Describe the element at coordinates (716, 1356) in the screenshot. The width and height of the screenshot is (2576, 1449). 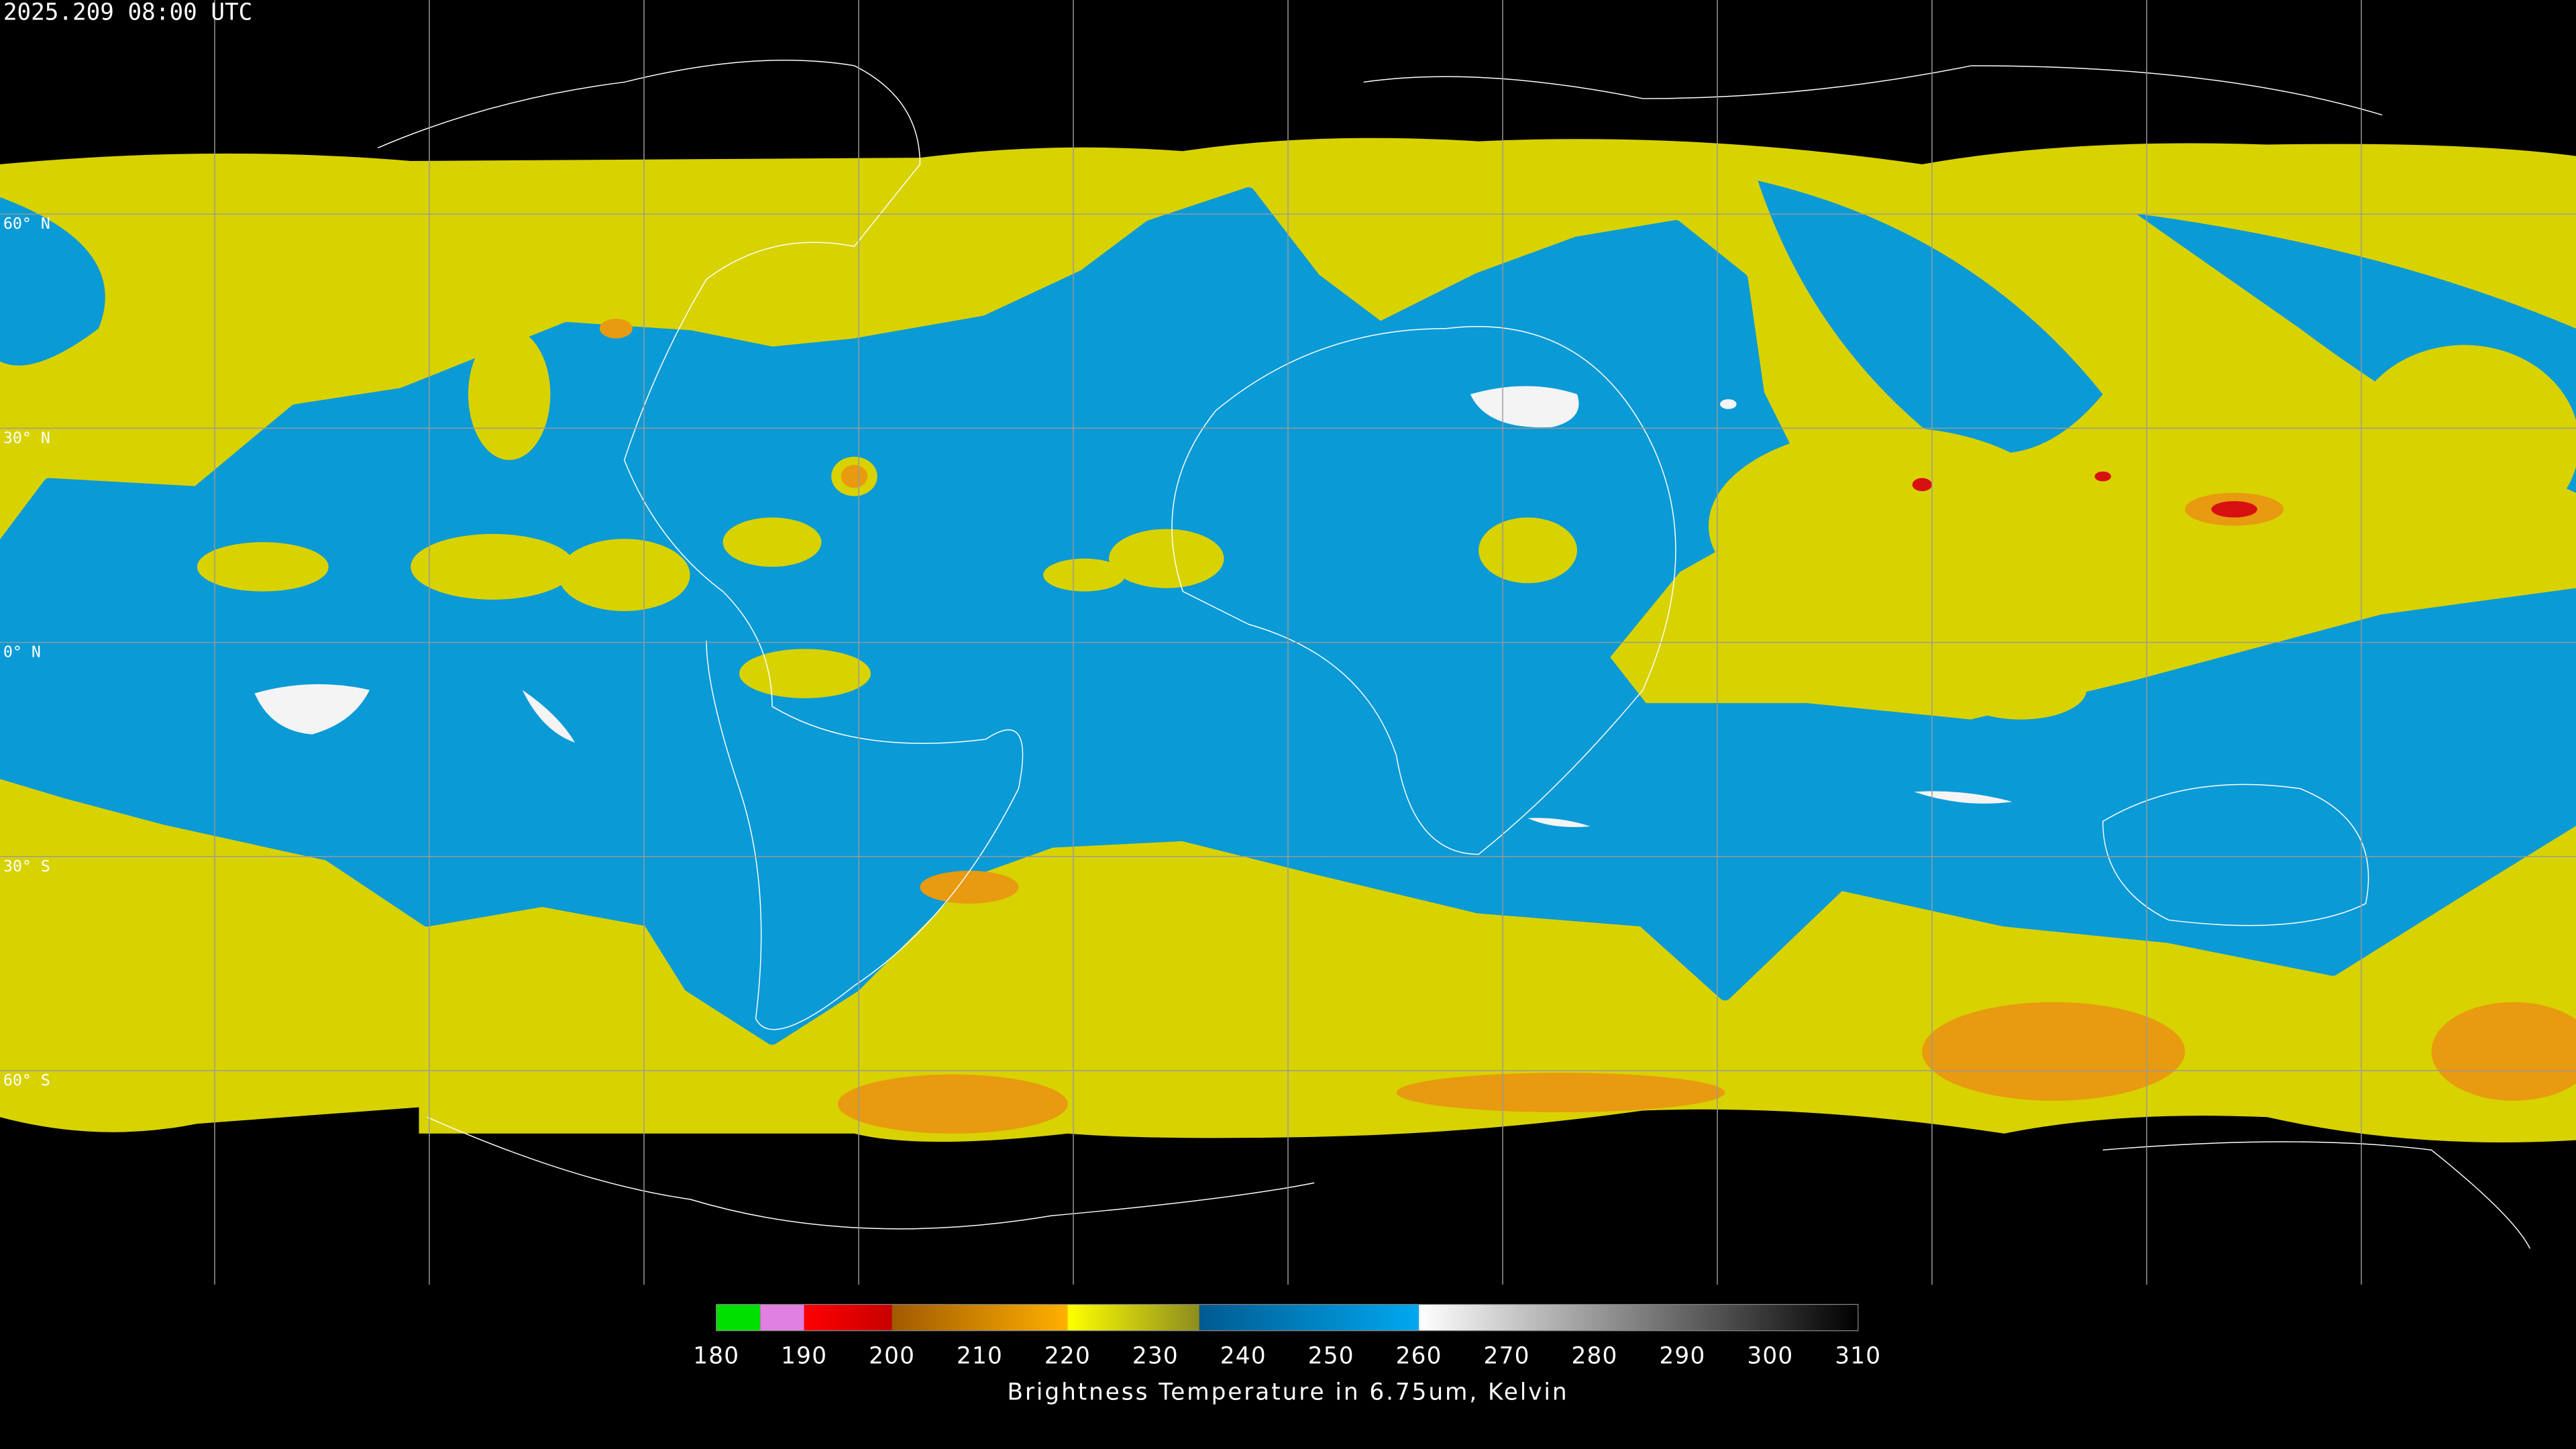
I see `colorbar-tick-label: 180` at that location.